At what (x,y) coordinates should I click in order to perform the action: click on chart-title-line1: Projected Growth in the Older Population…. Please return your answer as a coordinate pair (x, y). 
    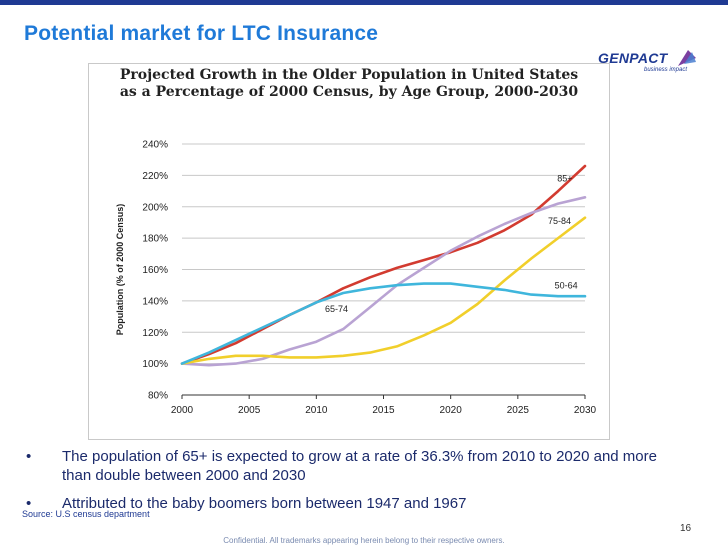
    Looking at the image, I should click on (349, 75).